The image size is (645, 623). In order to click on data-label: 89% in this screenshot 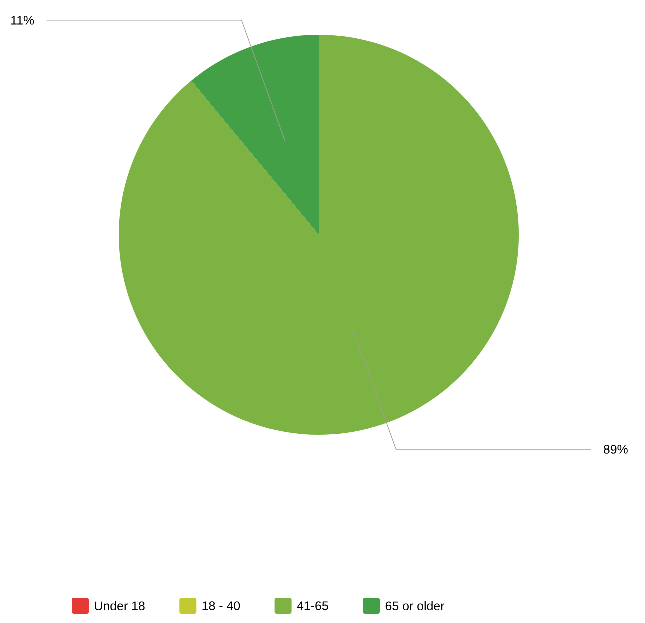, I will do `click(616, 449)`.